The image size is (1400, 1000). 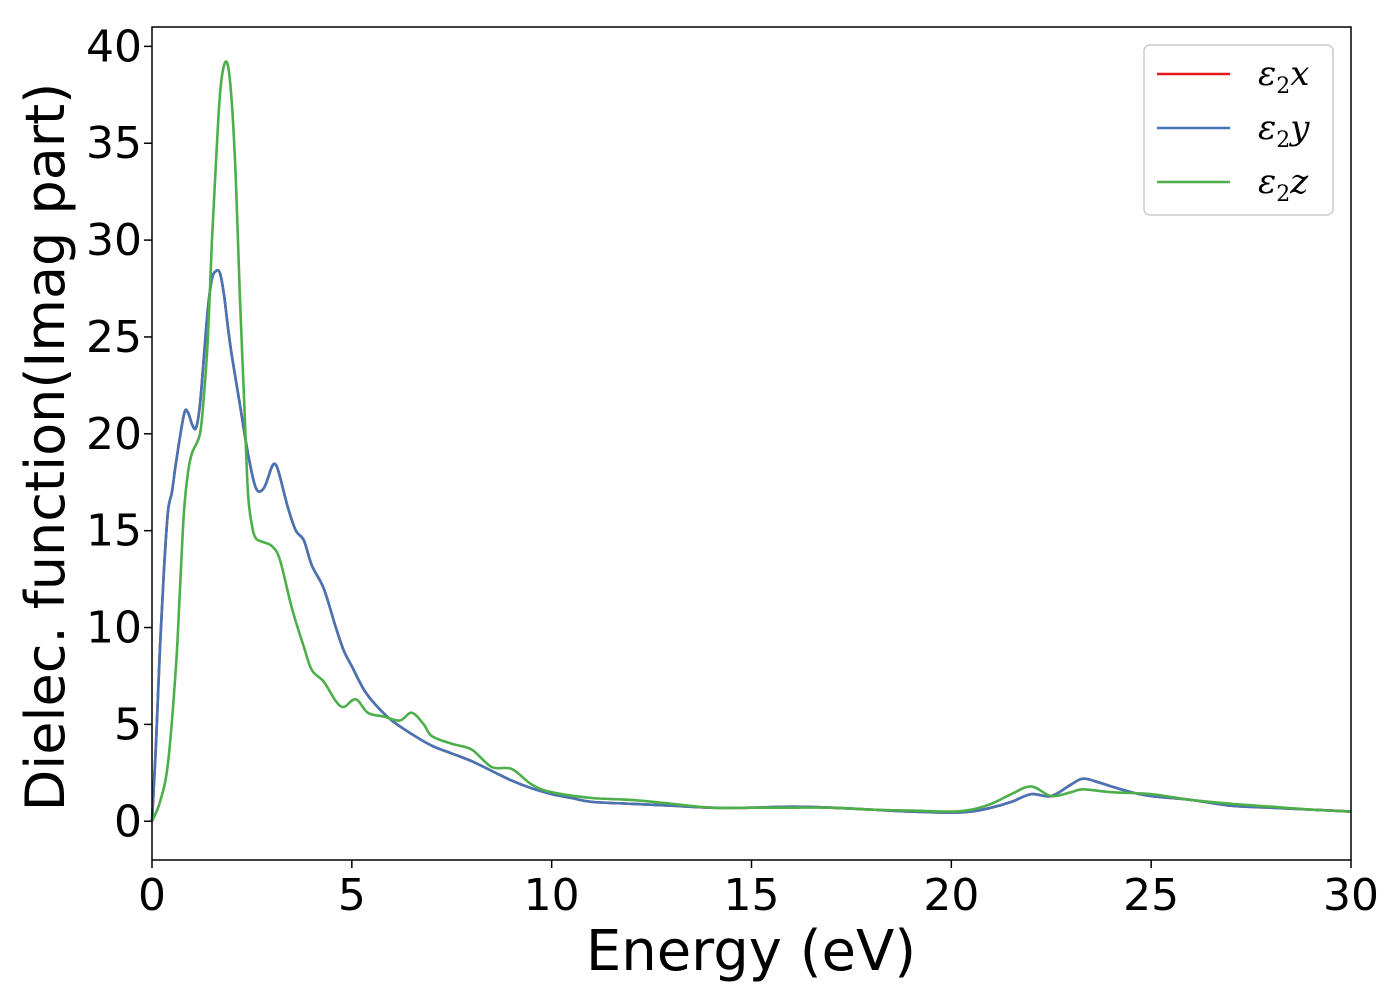 I want to click on x-tick-label: 10, so click(x=552, y=895).